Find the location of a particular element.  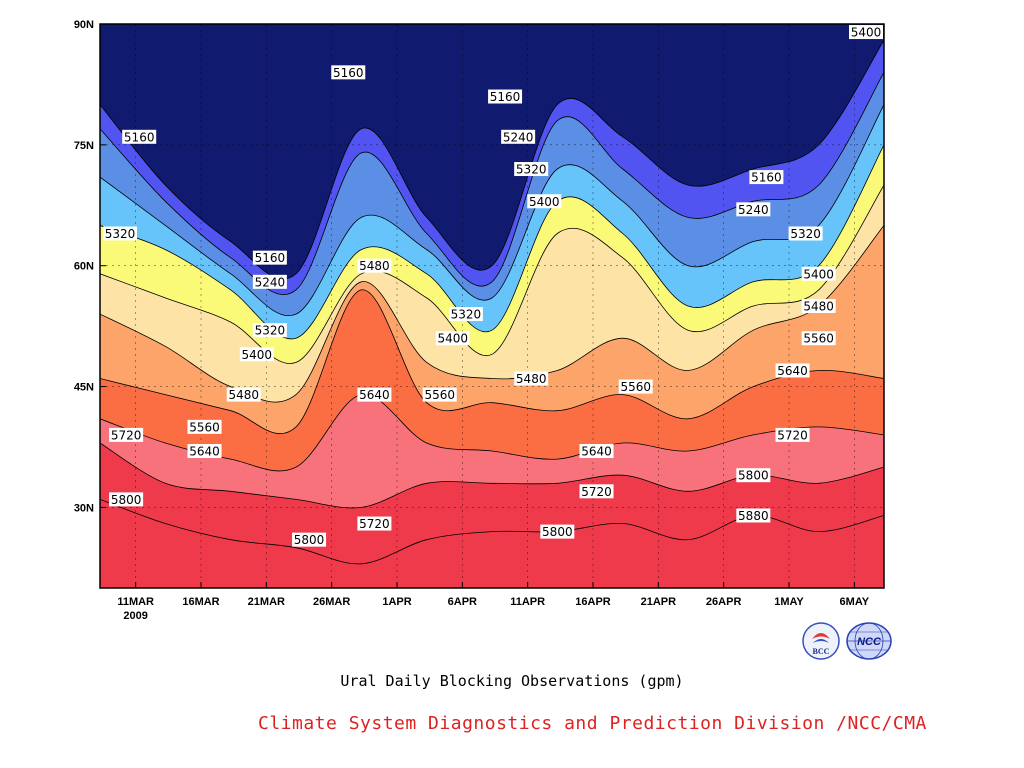

contour-label: 5880 is located at coordinates (753, 516).